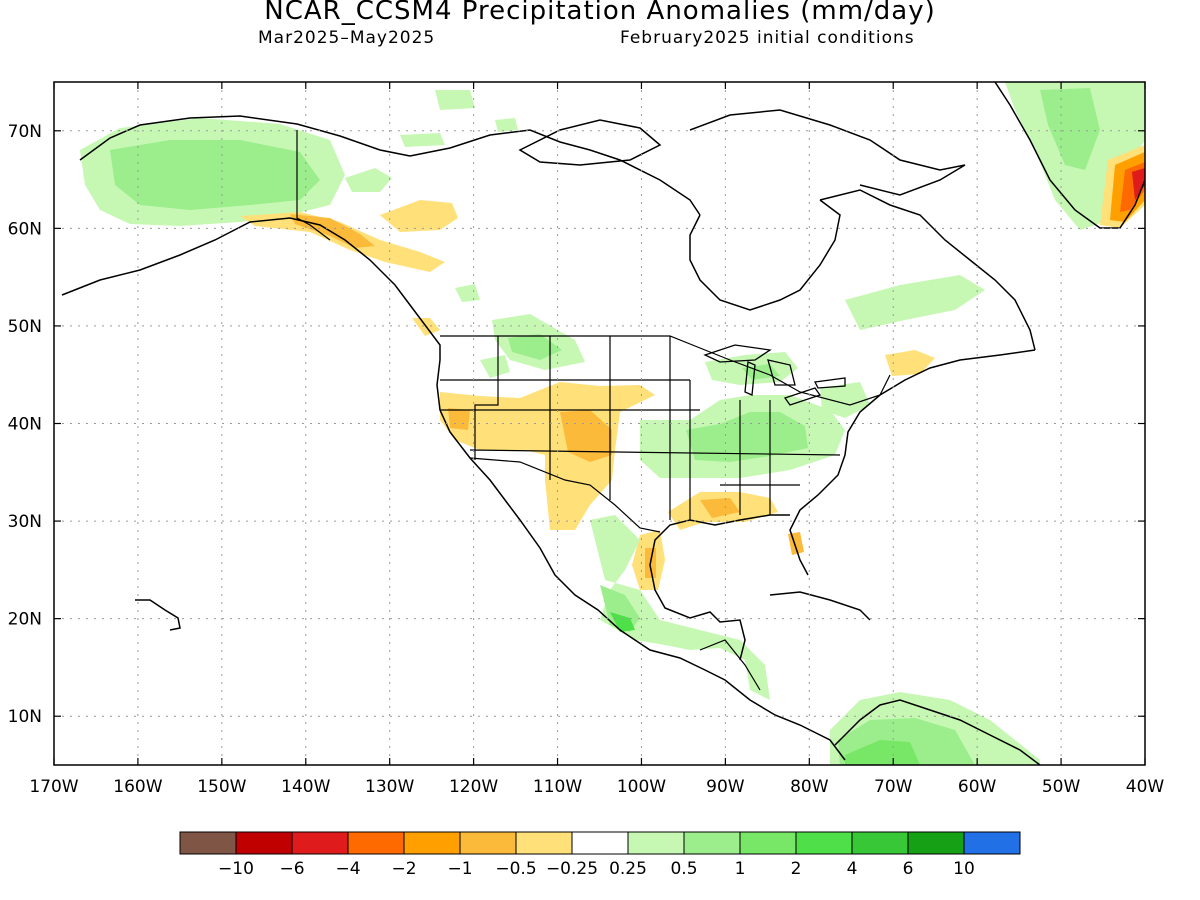 This screenshot has height=900, width=1200. I want to click on anomaly-region-alberta-green, so click(495, 366).